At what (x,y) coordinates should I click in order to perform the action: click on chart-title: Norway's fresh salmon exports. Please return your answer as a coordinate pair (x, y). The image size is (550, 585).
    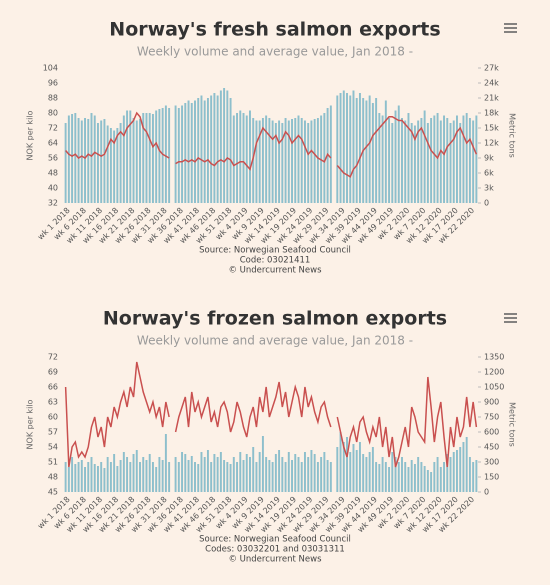
    Looking at the image, I should click on (274, 30).